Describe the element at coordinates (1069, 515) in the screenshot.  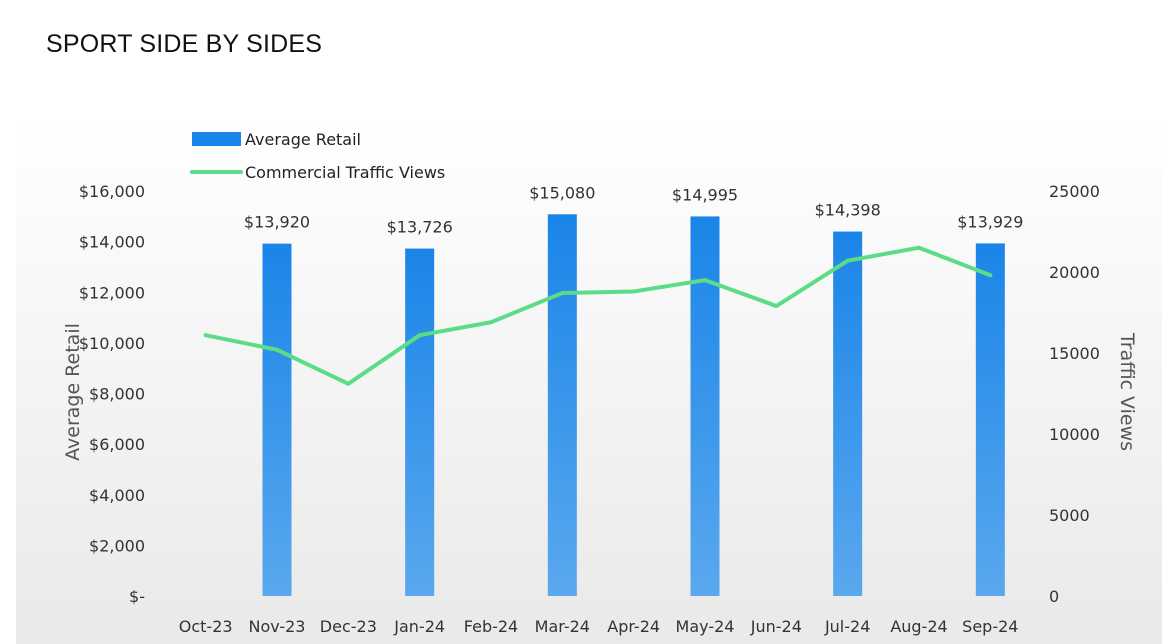
I see `y2-tick-label: 5000` at that location.